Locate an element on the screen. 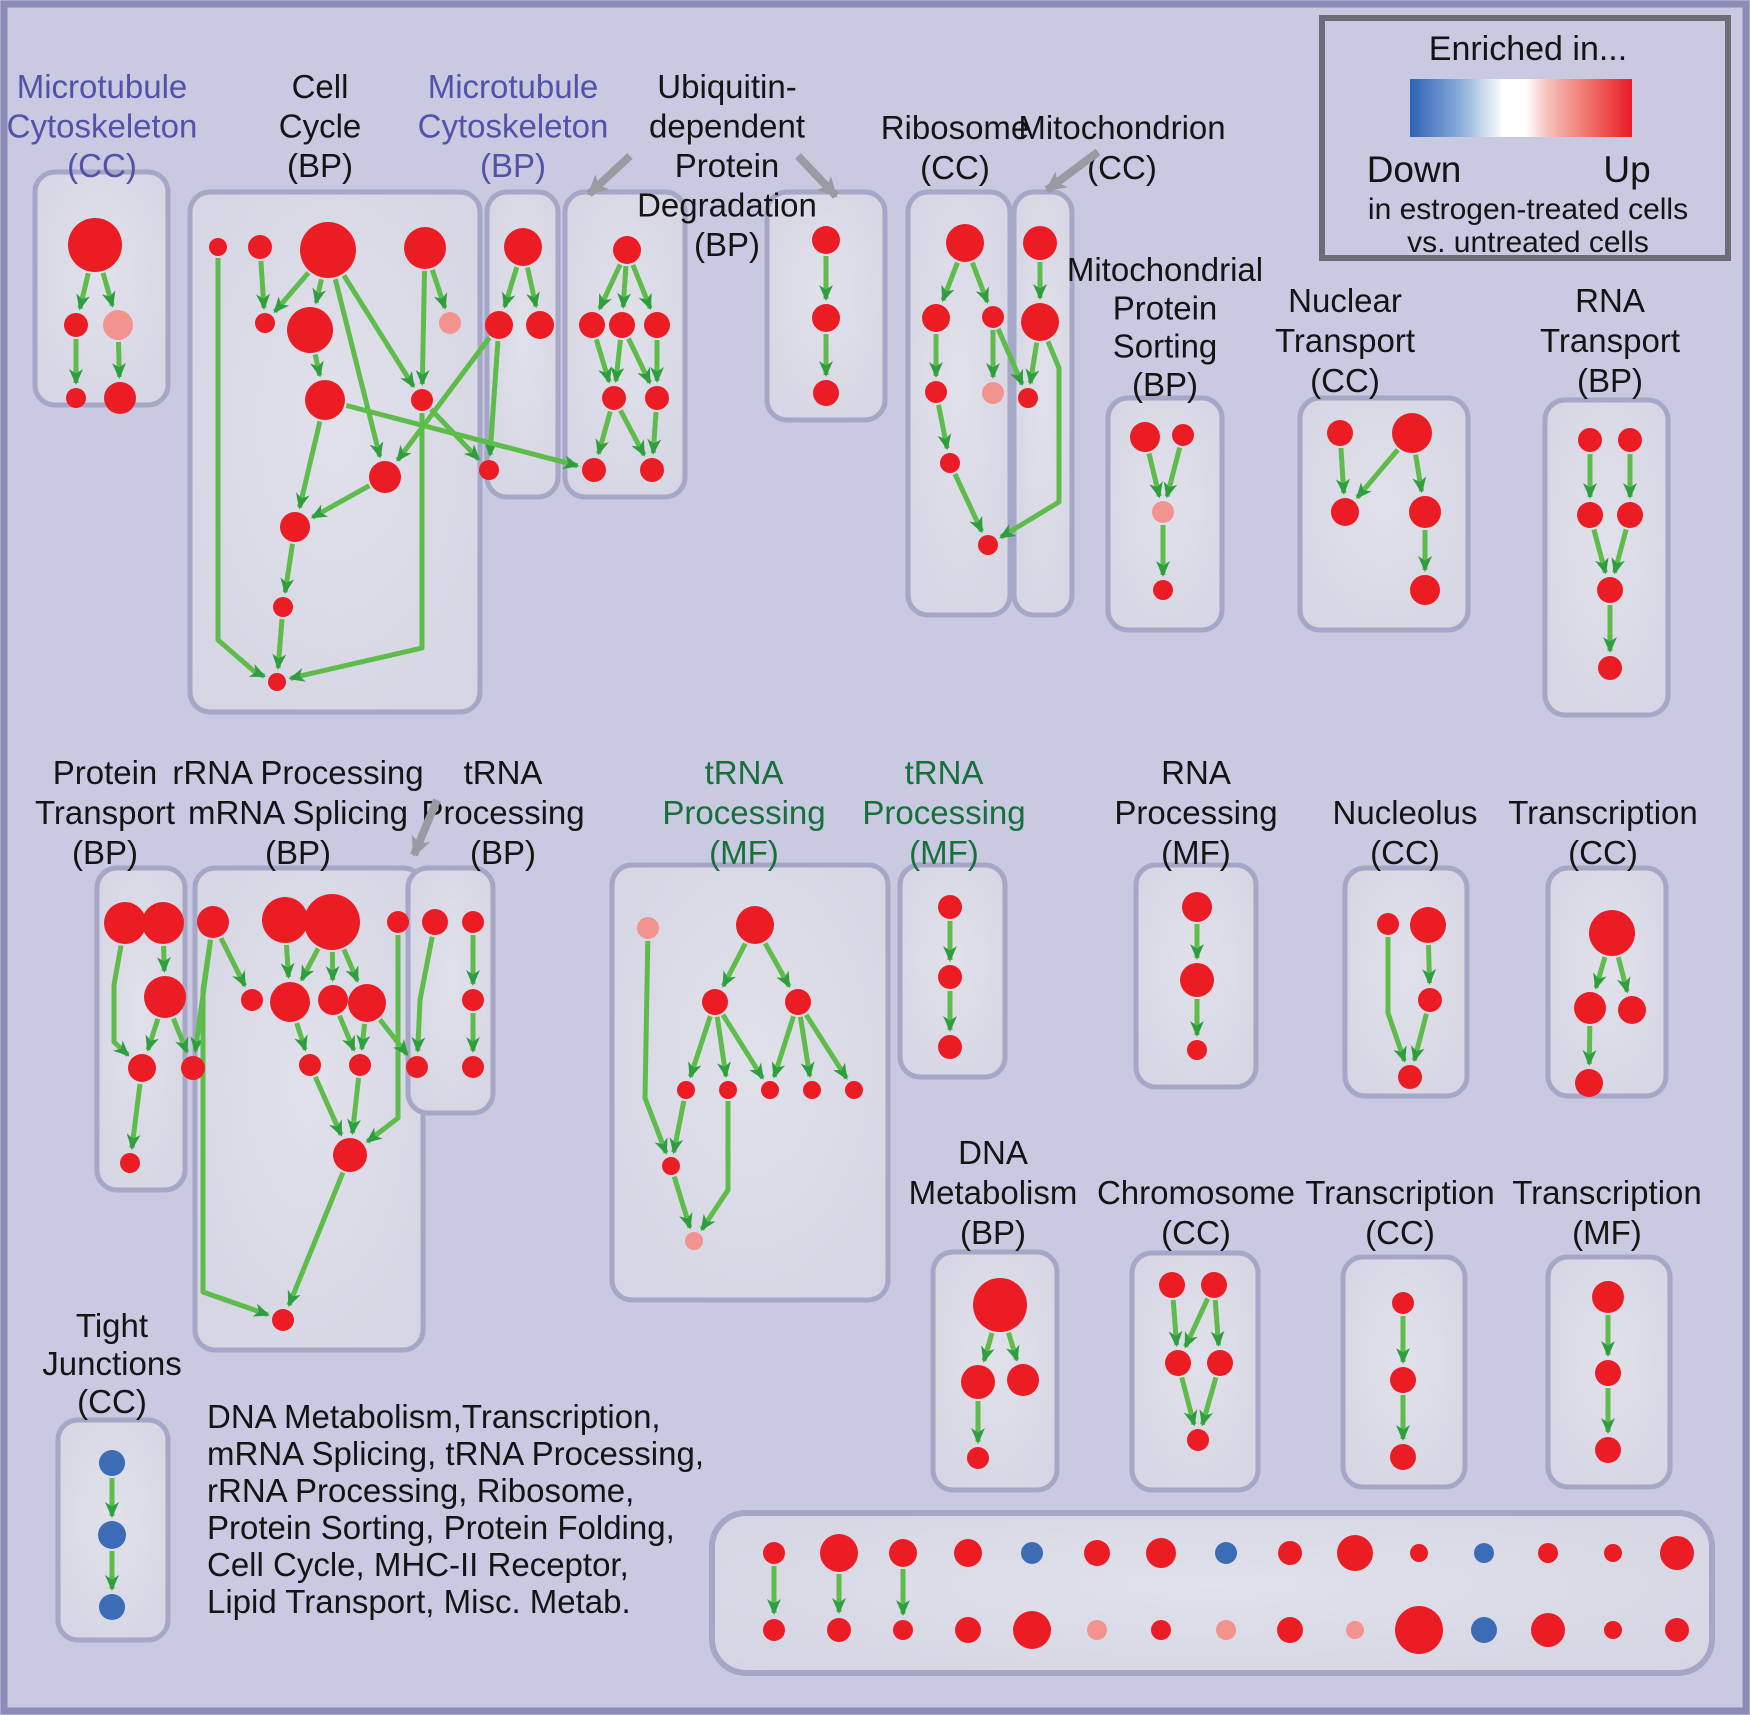 Image resolution: width=1750 pixels, height=1715 pixels. group-label-rna_proc_mf: RNA Processing (MF) is located at coordinates (1195, 812).